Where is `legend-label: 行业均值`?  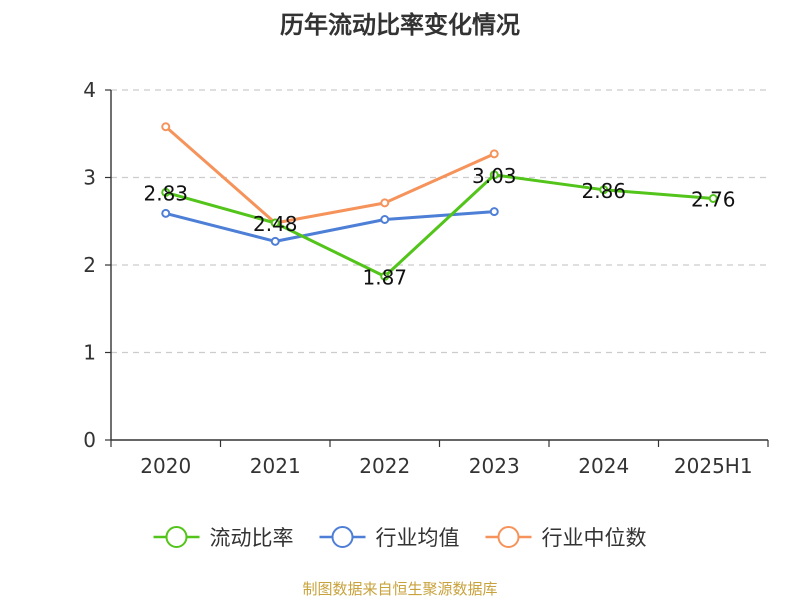 legend-label: 行业均值 is located at coordinates (418, 538).